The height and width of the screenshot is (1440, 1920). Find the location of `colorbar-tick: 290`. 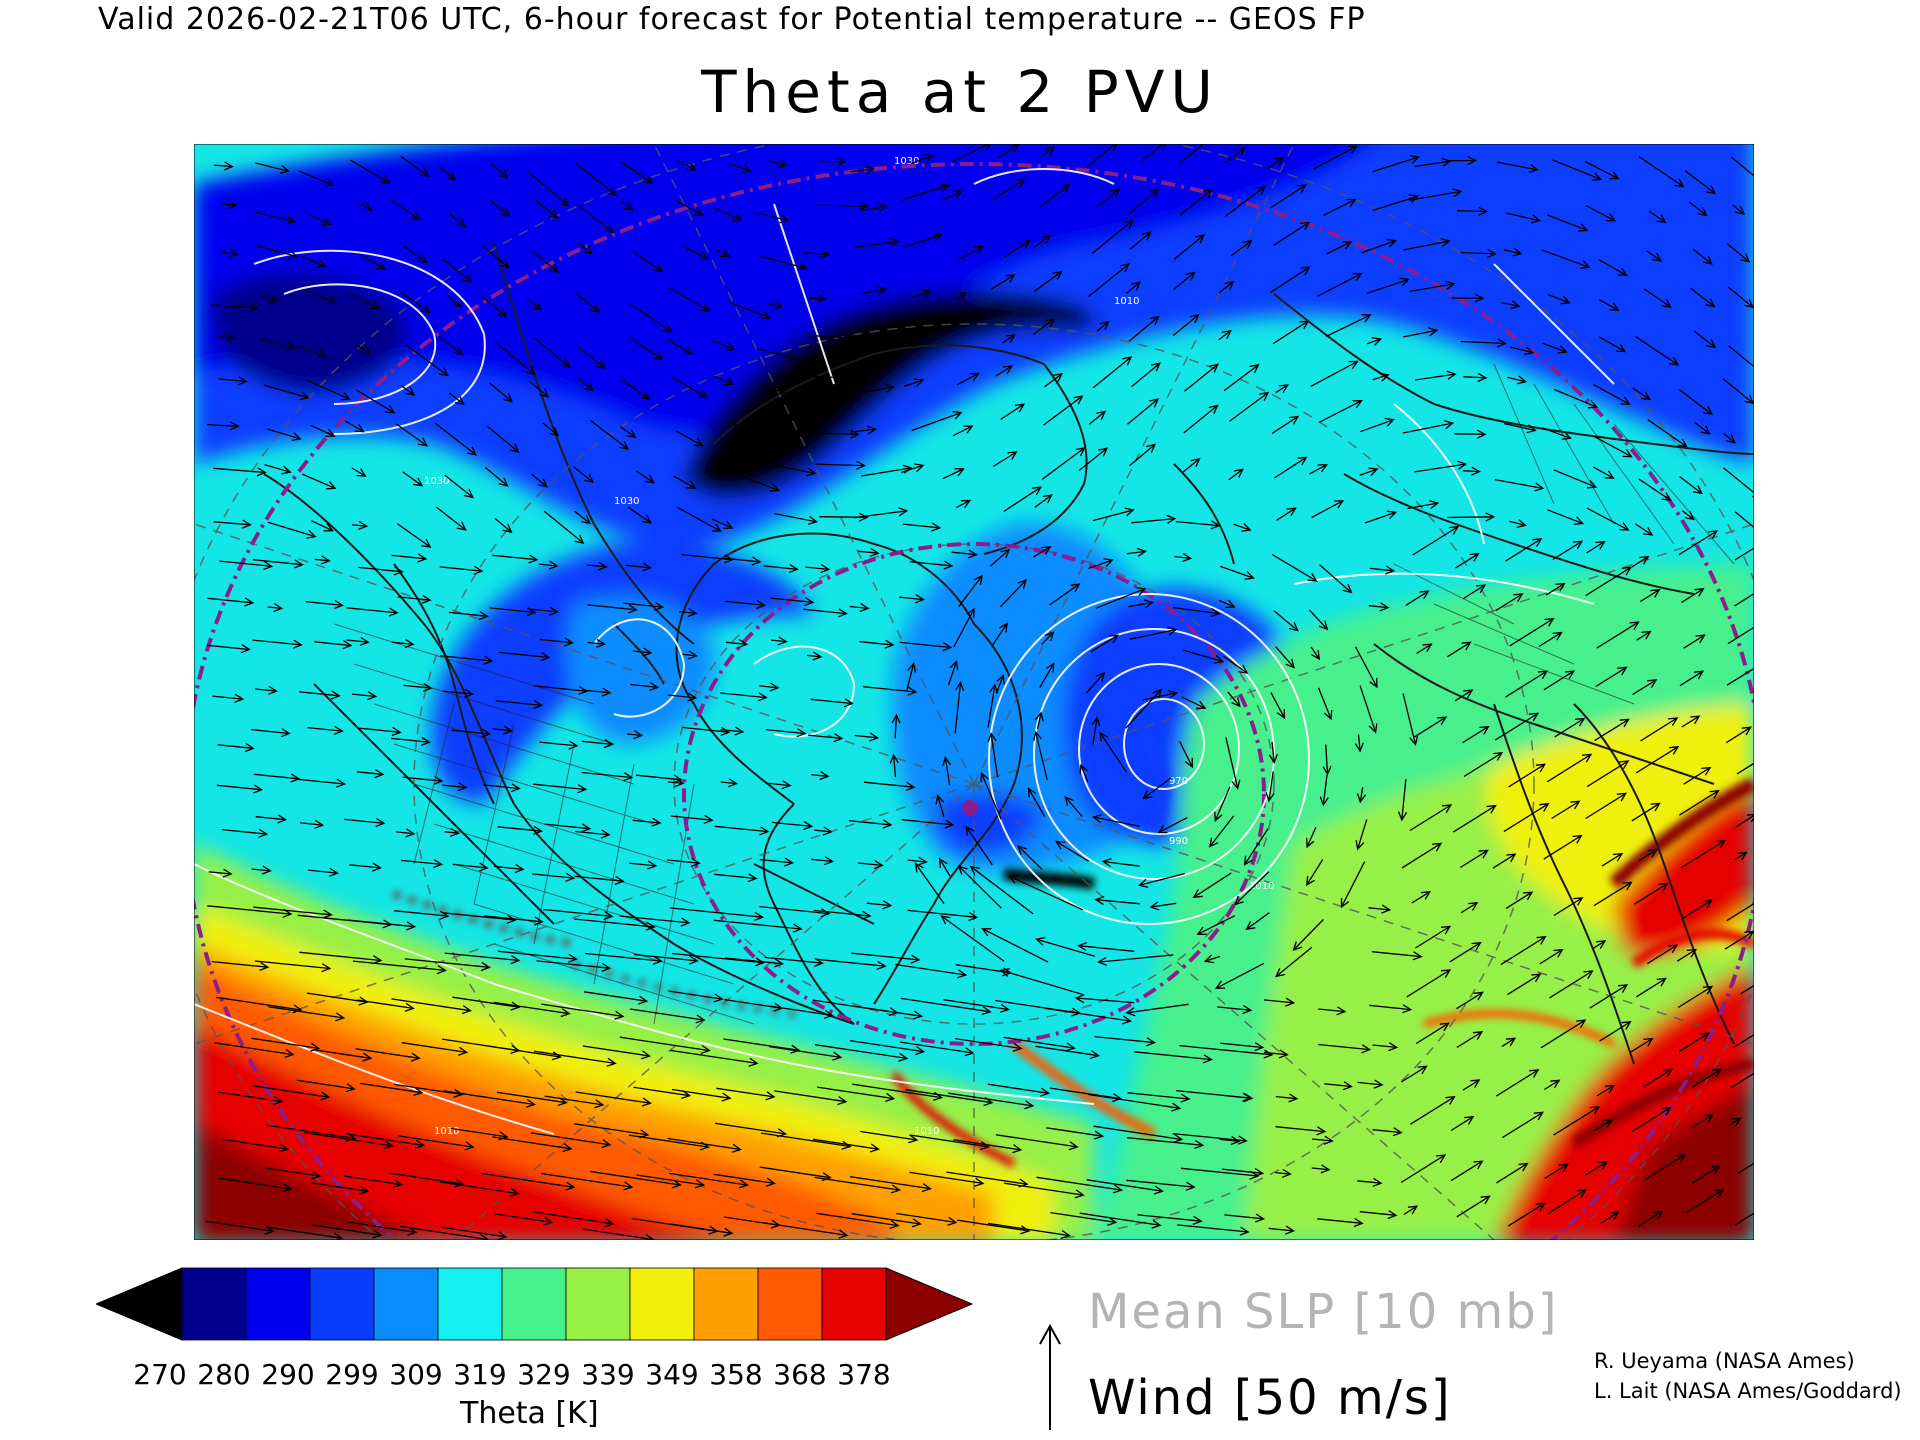

colorbar-tick: 290 is located at coordinates (288, 1374).